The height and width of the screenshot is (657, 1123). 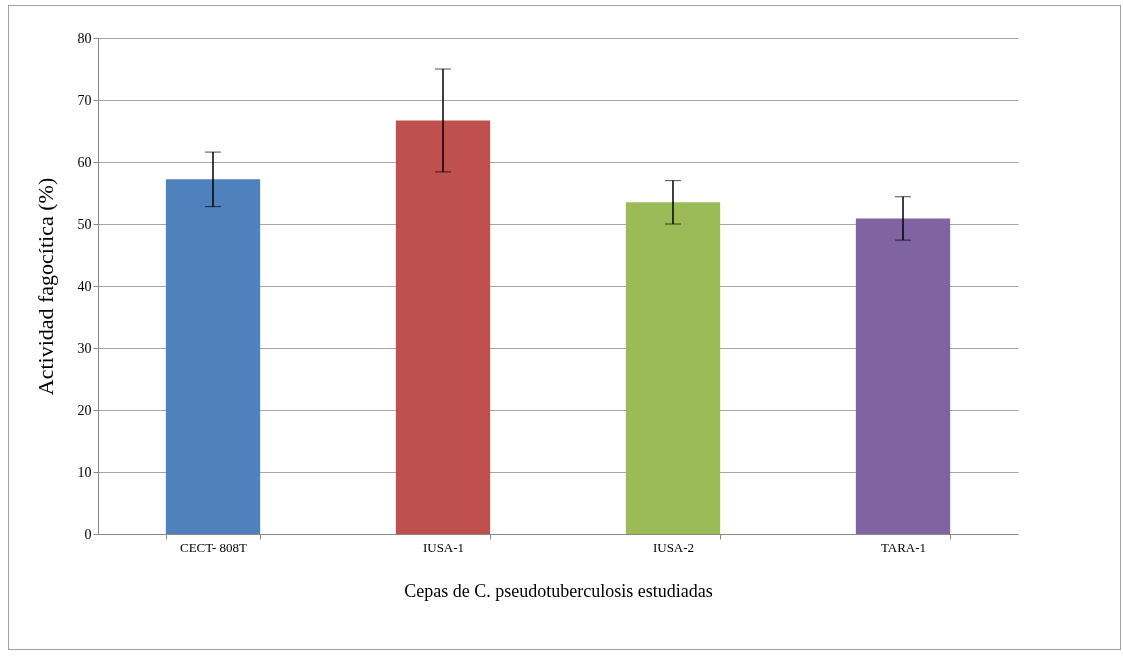 I want to click on y-tick-label: 60, so click(x=84, y=162).